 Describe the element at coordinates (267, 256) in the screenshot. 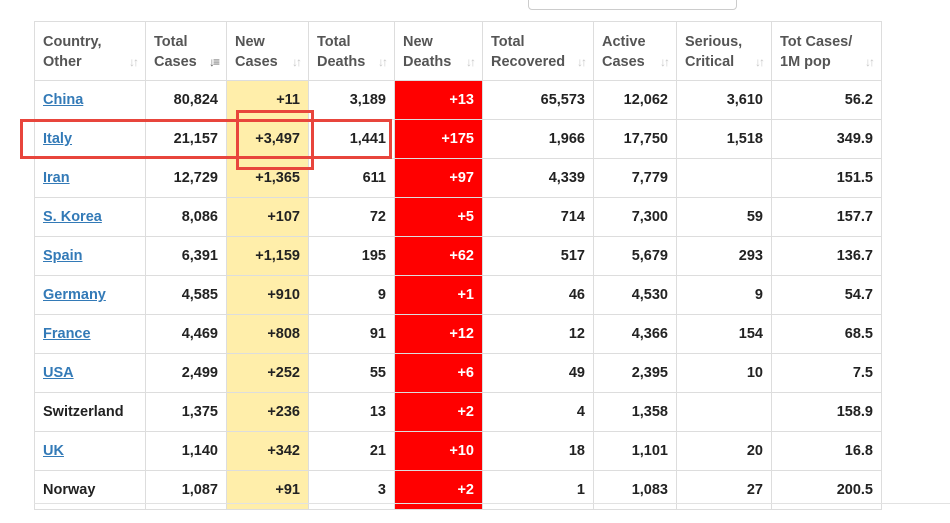

I see `cell-new-cases: +1,159` at that location.